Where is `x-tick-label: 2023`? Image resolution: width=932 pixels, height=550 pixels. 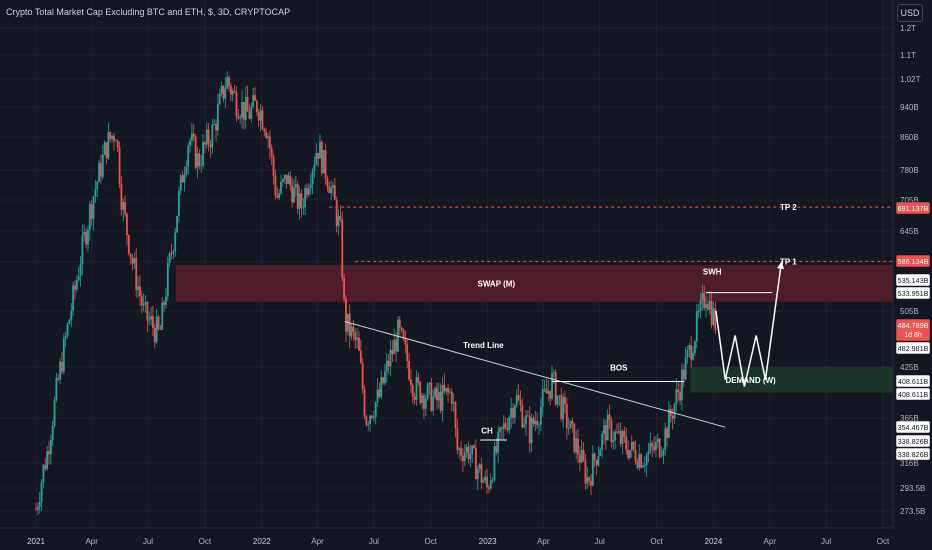 x-tick-label: 2023 is located at coordinates (488, 541).